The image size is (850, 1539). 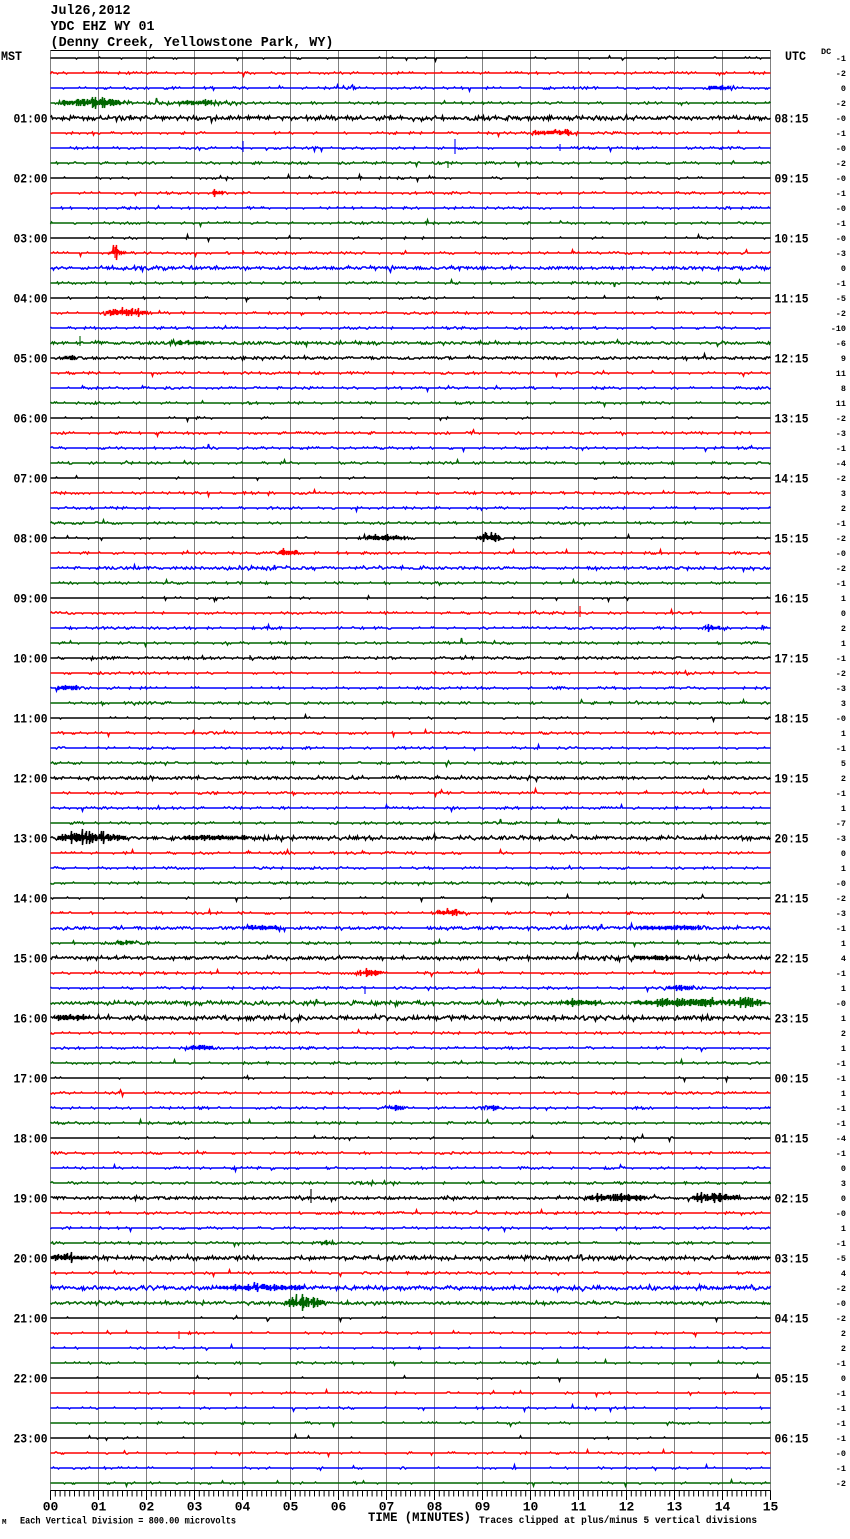 What do you see at coordinates (792, 840) in the screenshot?
I see `svg-text: 20:15` at bounding box center [792, 840].